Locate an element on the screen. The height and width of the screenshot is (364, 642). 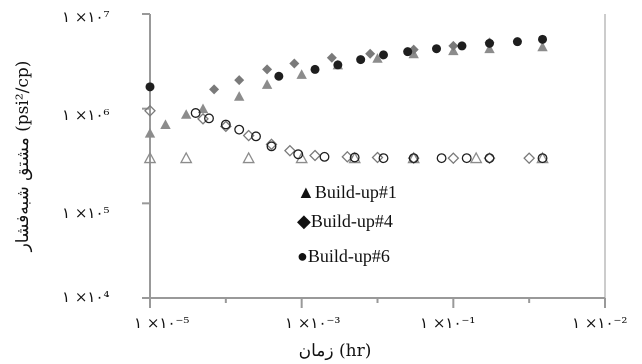
legend: ▲Build-up#1 ◆Build-up#4 ●Build-up#6 is located at coordinates (347, 224).